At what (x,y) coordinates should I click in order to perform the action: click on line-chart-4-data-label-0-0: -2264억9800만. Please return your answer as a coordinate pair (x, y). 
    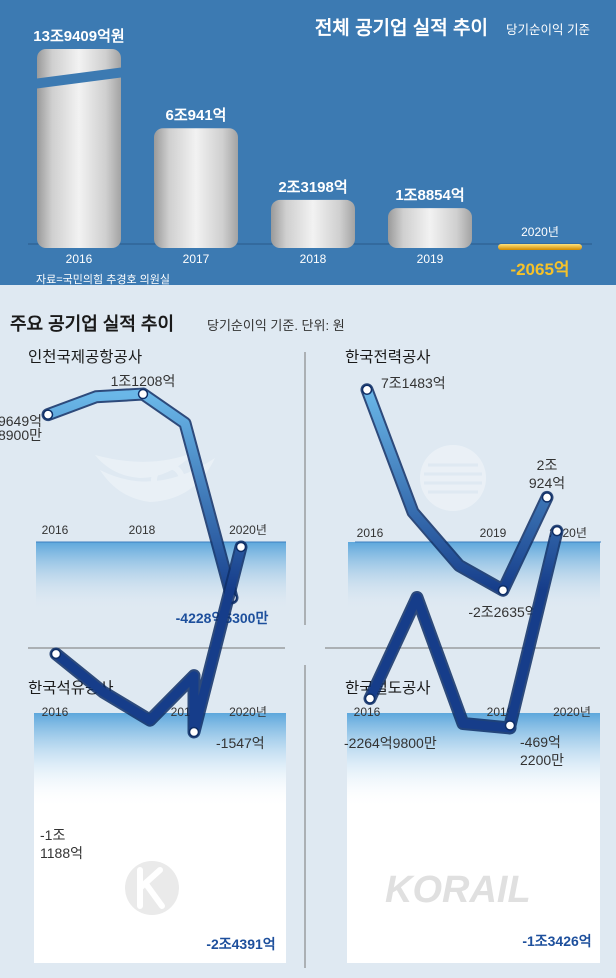
    Looking at the image, I should click on (390, 743).